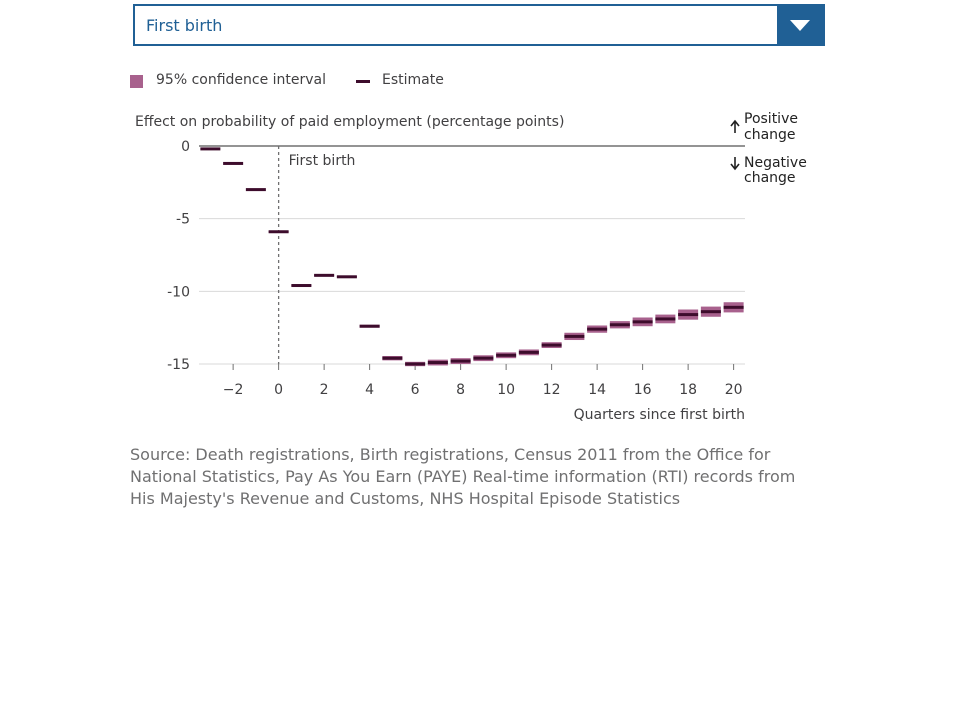 The image size is (960, 720). What do you see at coordinates (415, 390) in the screenshot?
I see `x-tick-label: 6` at bounding box center [415, 390].